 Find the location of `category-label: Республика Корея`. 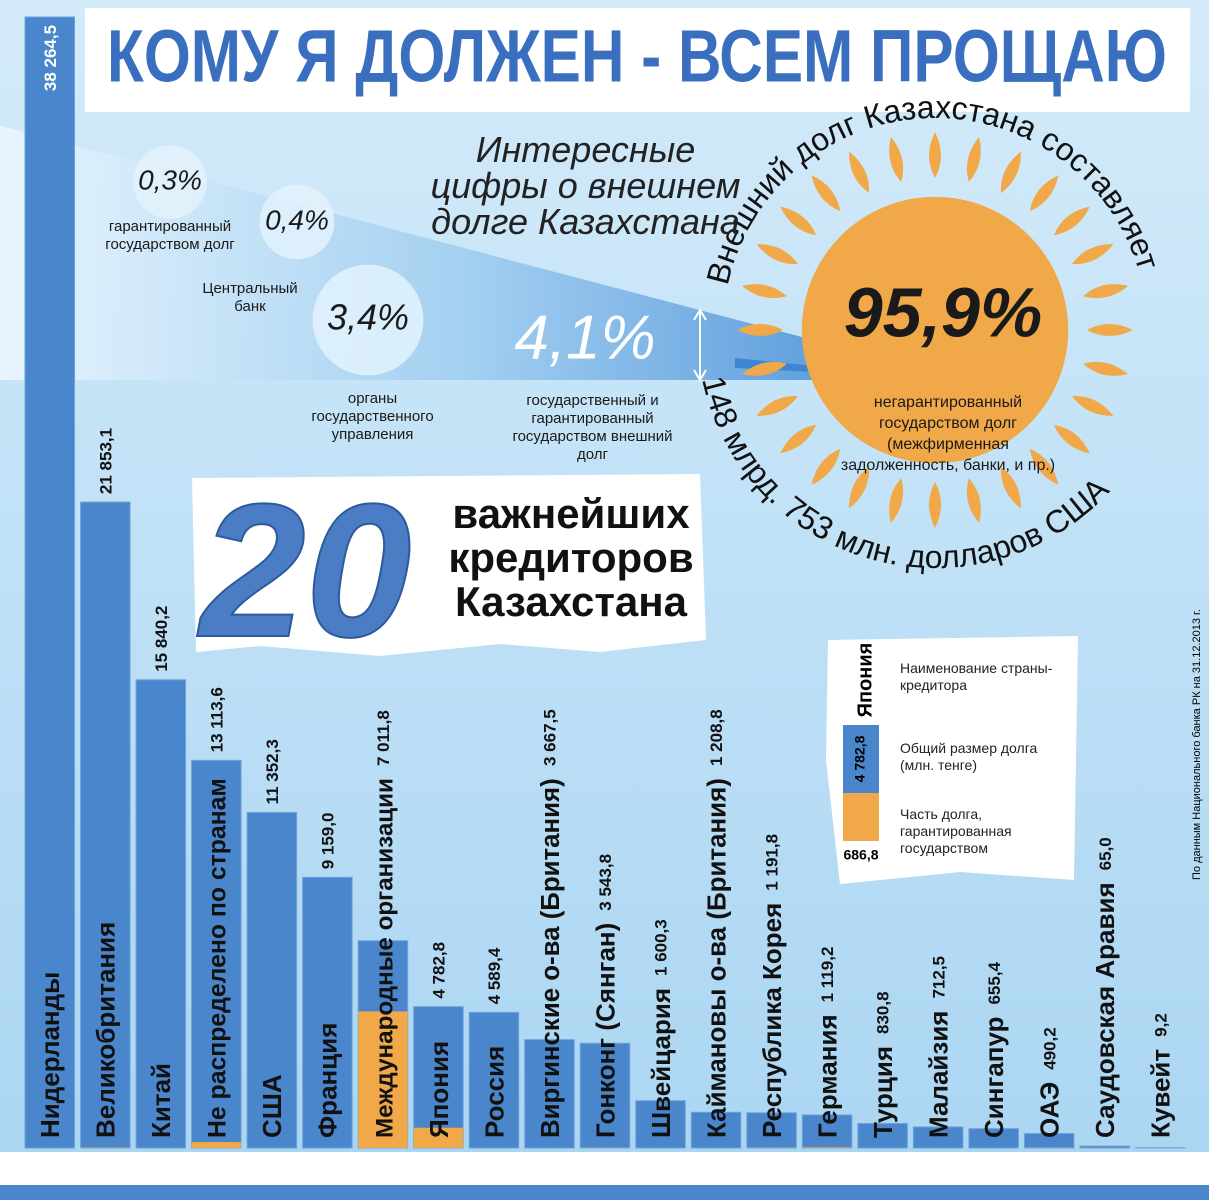

category-label: Республика Корея is located at coordinates (772, 1020).